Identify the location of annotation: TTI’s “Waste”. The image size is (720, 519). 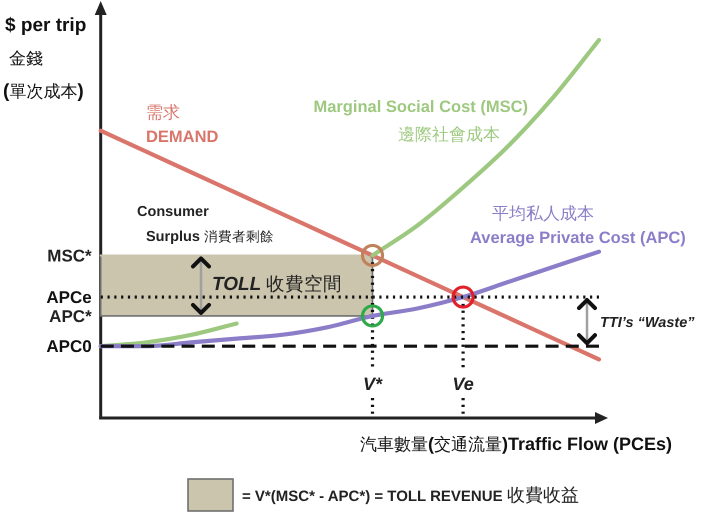
(647, 323).